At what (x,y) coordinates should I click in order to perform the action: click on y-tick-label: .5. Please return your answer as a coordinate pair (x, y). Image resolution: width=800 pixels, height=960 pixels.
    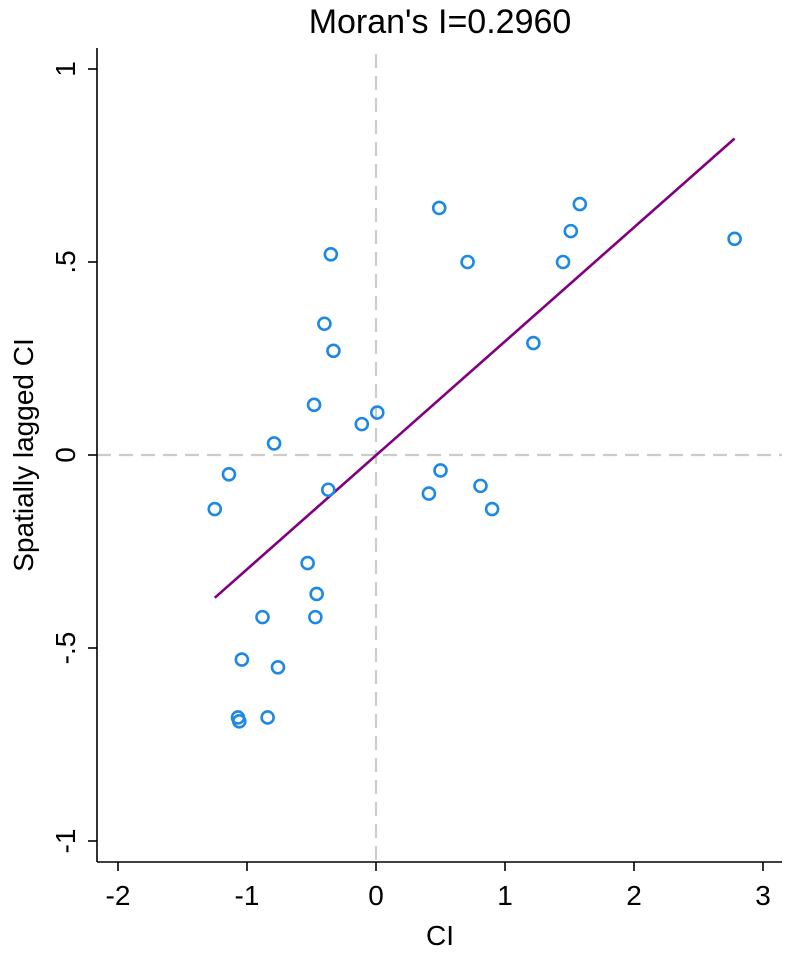
    Looking at the image, I should click on (65, 261).